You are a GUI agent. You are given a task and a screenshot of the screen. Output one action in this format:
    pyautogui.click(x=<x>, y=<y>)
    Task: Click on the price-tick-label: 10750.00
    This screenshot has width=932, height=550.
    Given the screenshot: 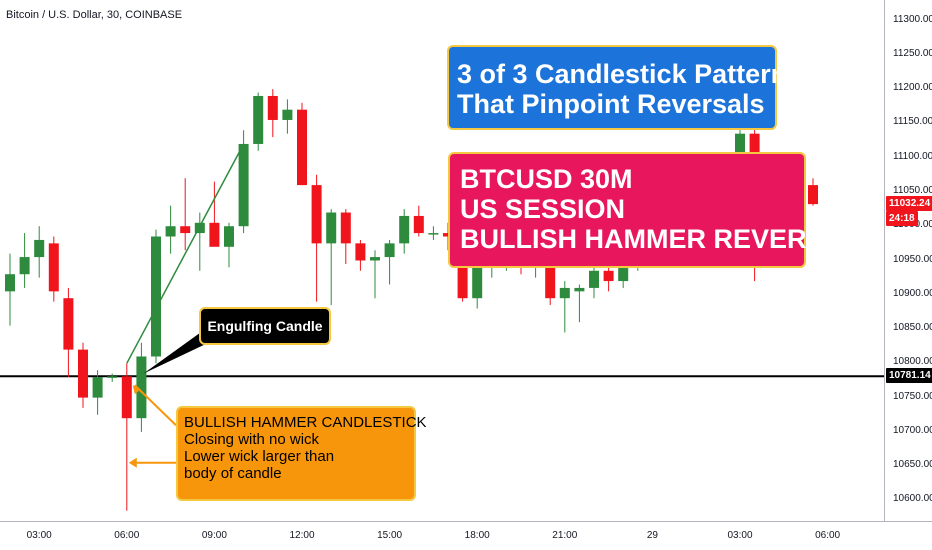 What is the action you would take?
    pyautogui.click(x=912, y=396)
    